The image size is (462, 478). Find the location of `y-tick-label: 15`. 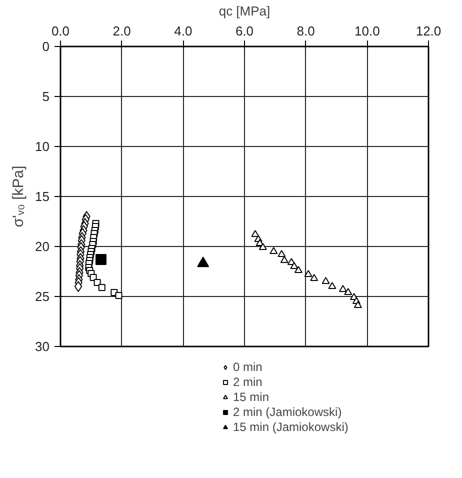

y-tick-label: 15 is located at coordinates (42, 196).